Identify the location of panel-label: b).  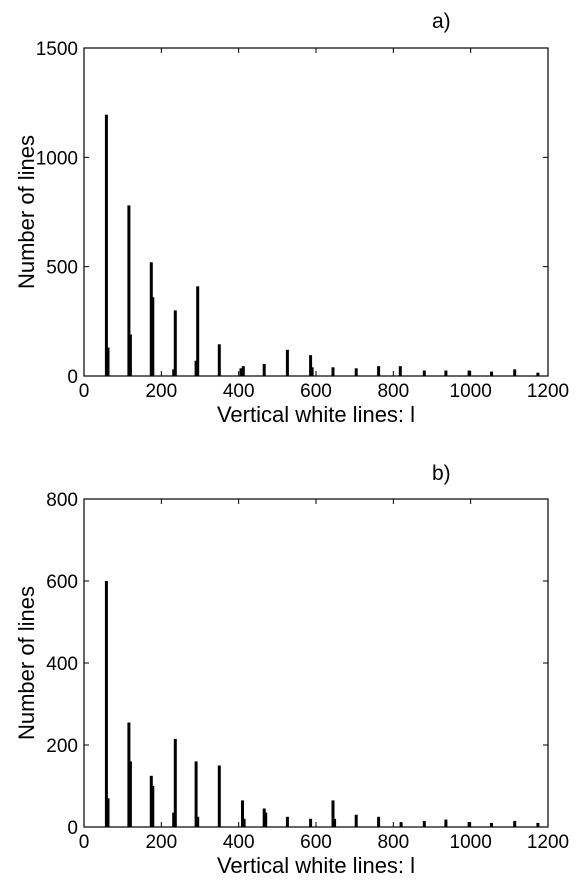
(441, 473).